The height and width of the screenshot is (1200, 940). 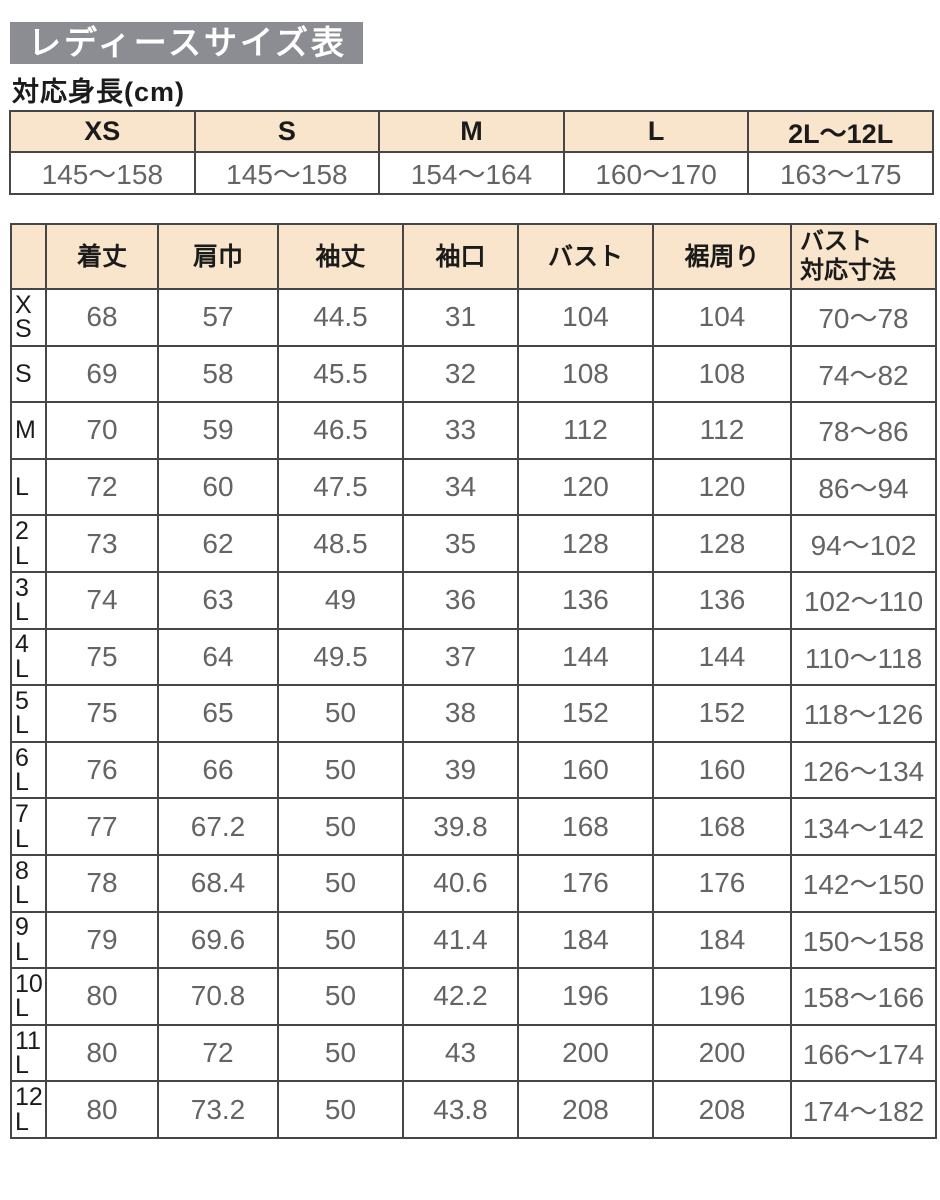 I want to click on size-table-row: 2 L 73 62 48.5 35 128 128 94～102, so click(x=473, y=543).